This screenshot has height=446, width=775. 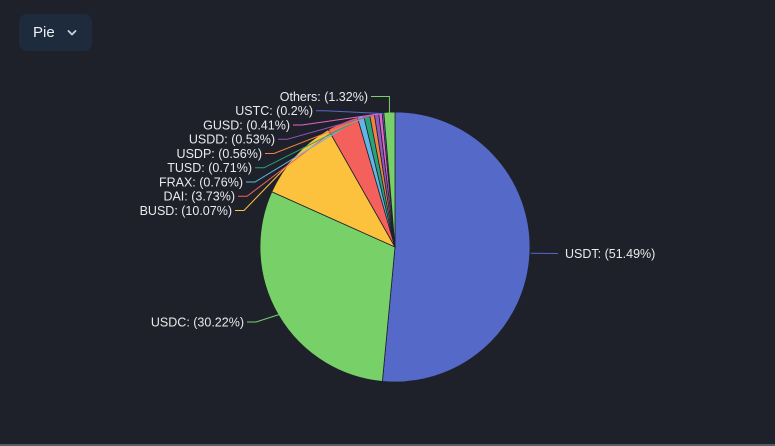 What do you see at coordinates (333, 188) in the screenshot?
I see `pie-slice-busd` at bounding box center [333, 188].